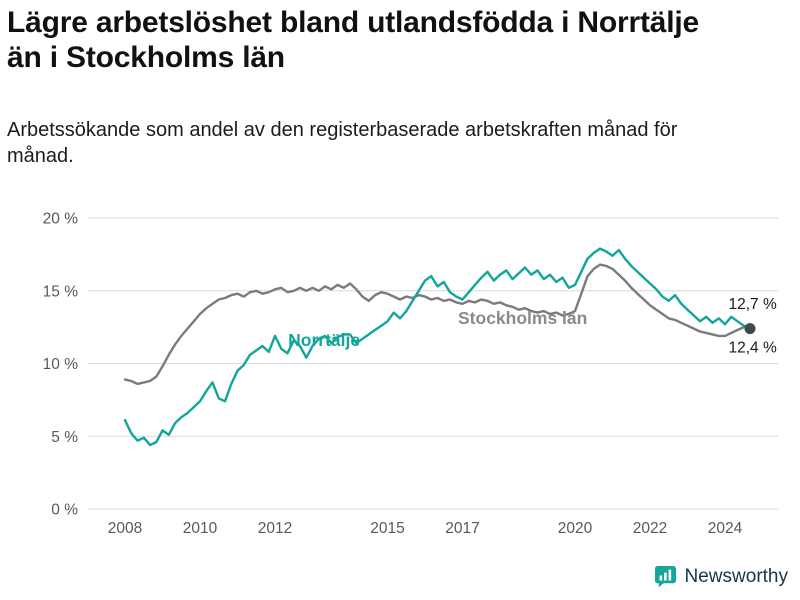  Describe the element at coordinates (752, 304) in the screenshot. I see `latest-value-stockholm: 12,7 %` at that location.